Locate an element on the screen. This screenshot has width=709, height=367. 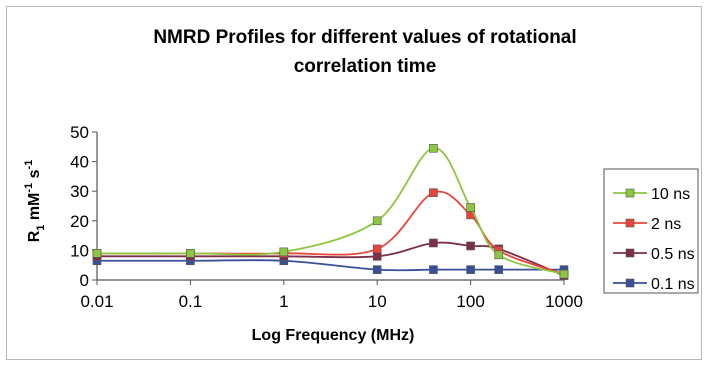
y-tick-label: 30 is located at coordinates (79, 191).